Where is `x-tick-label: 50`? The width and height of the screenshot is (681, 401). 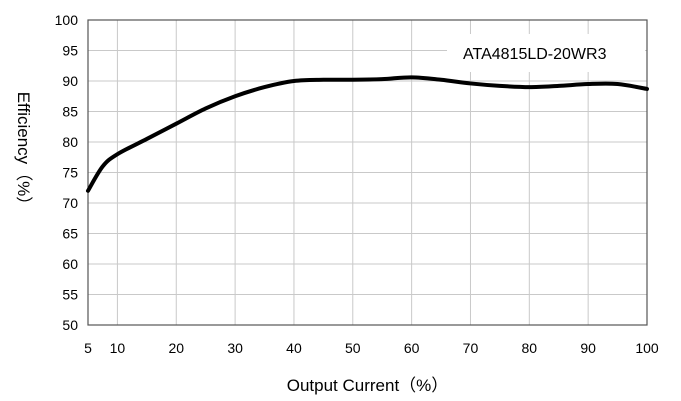
x-tick-label: 50 is located at coordinates (353, 348).